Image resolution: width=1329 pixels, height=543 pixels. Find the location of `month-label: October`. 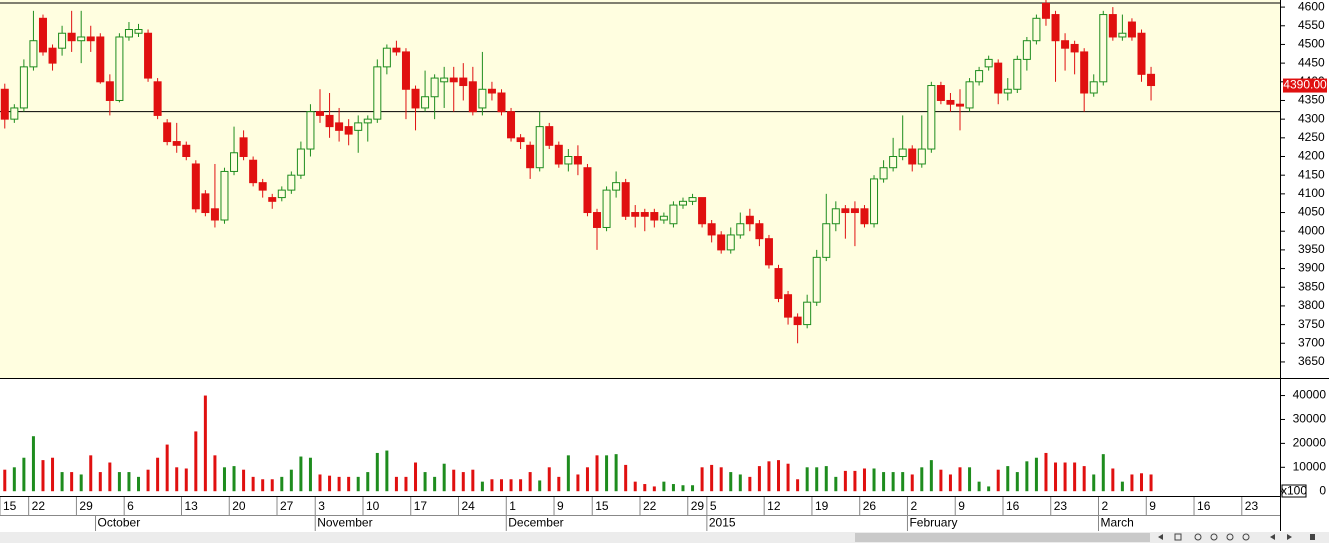

month-label: October is located at coordinates (119, 523).